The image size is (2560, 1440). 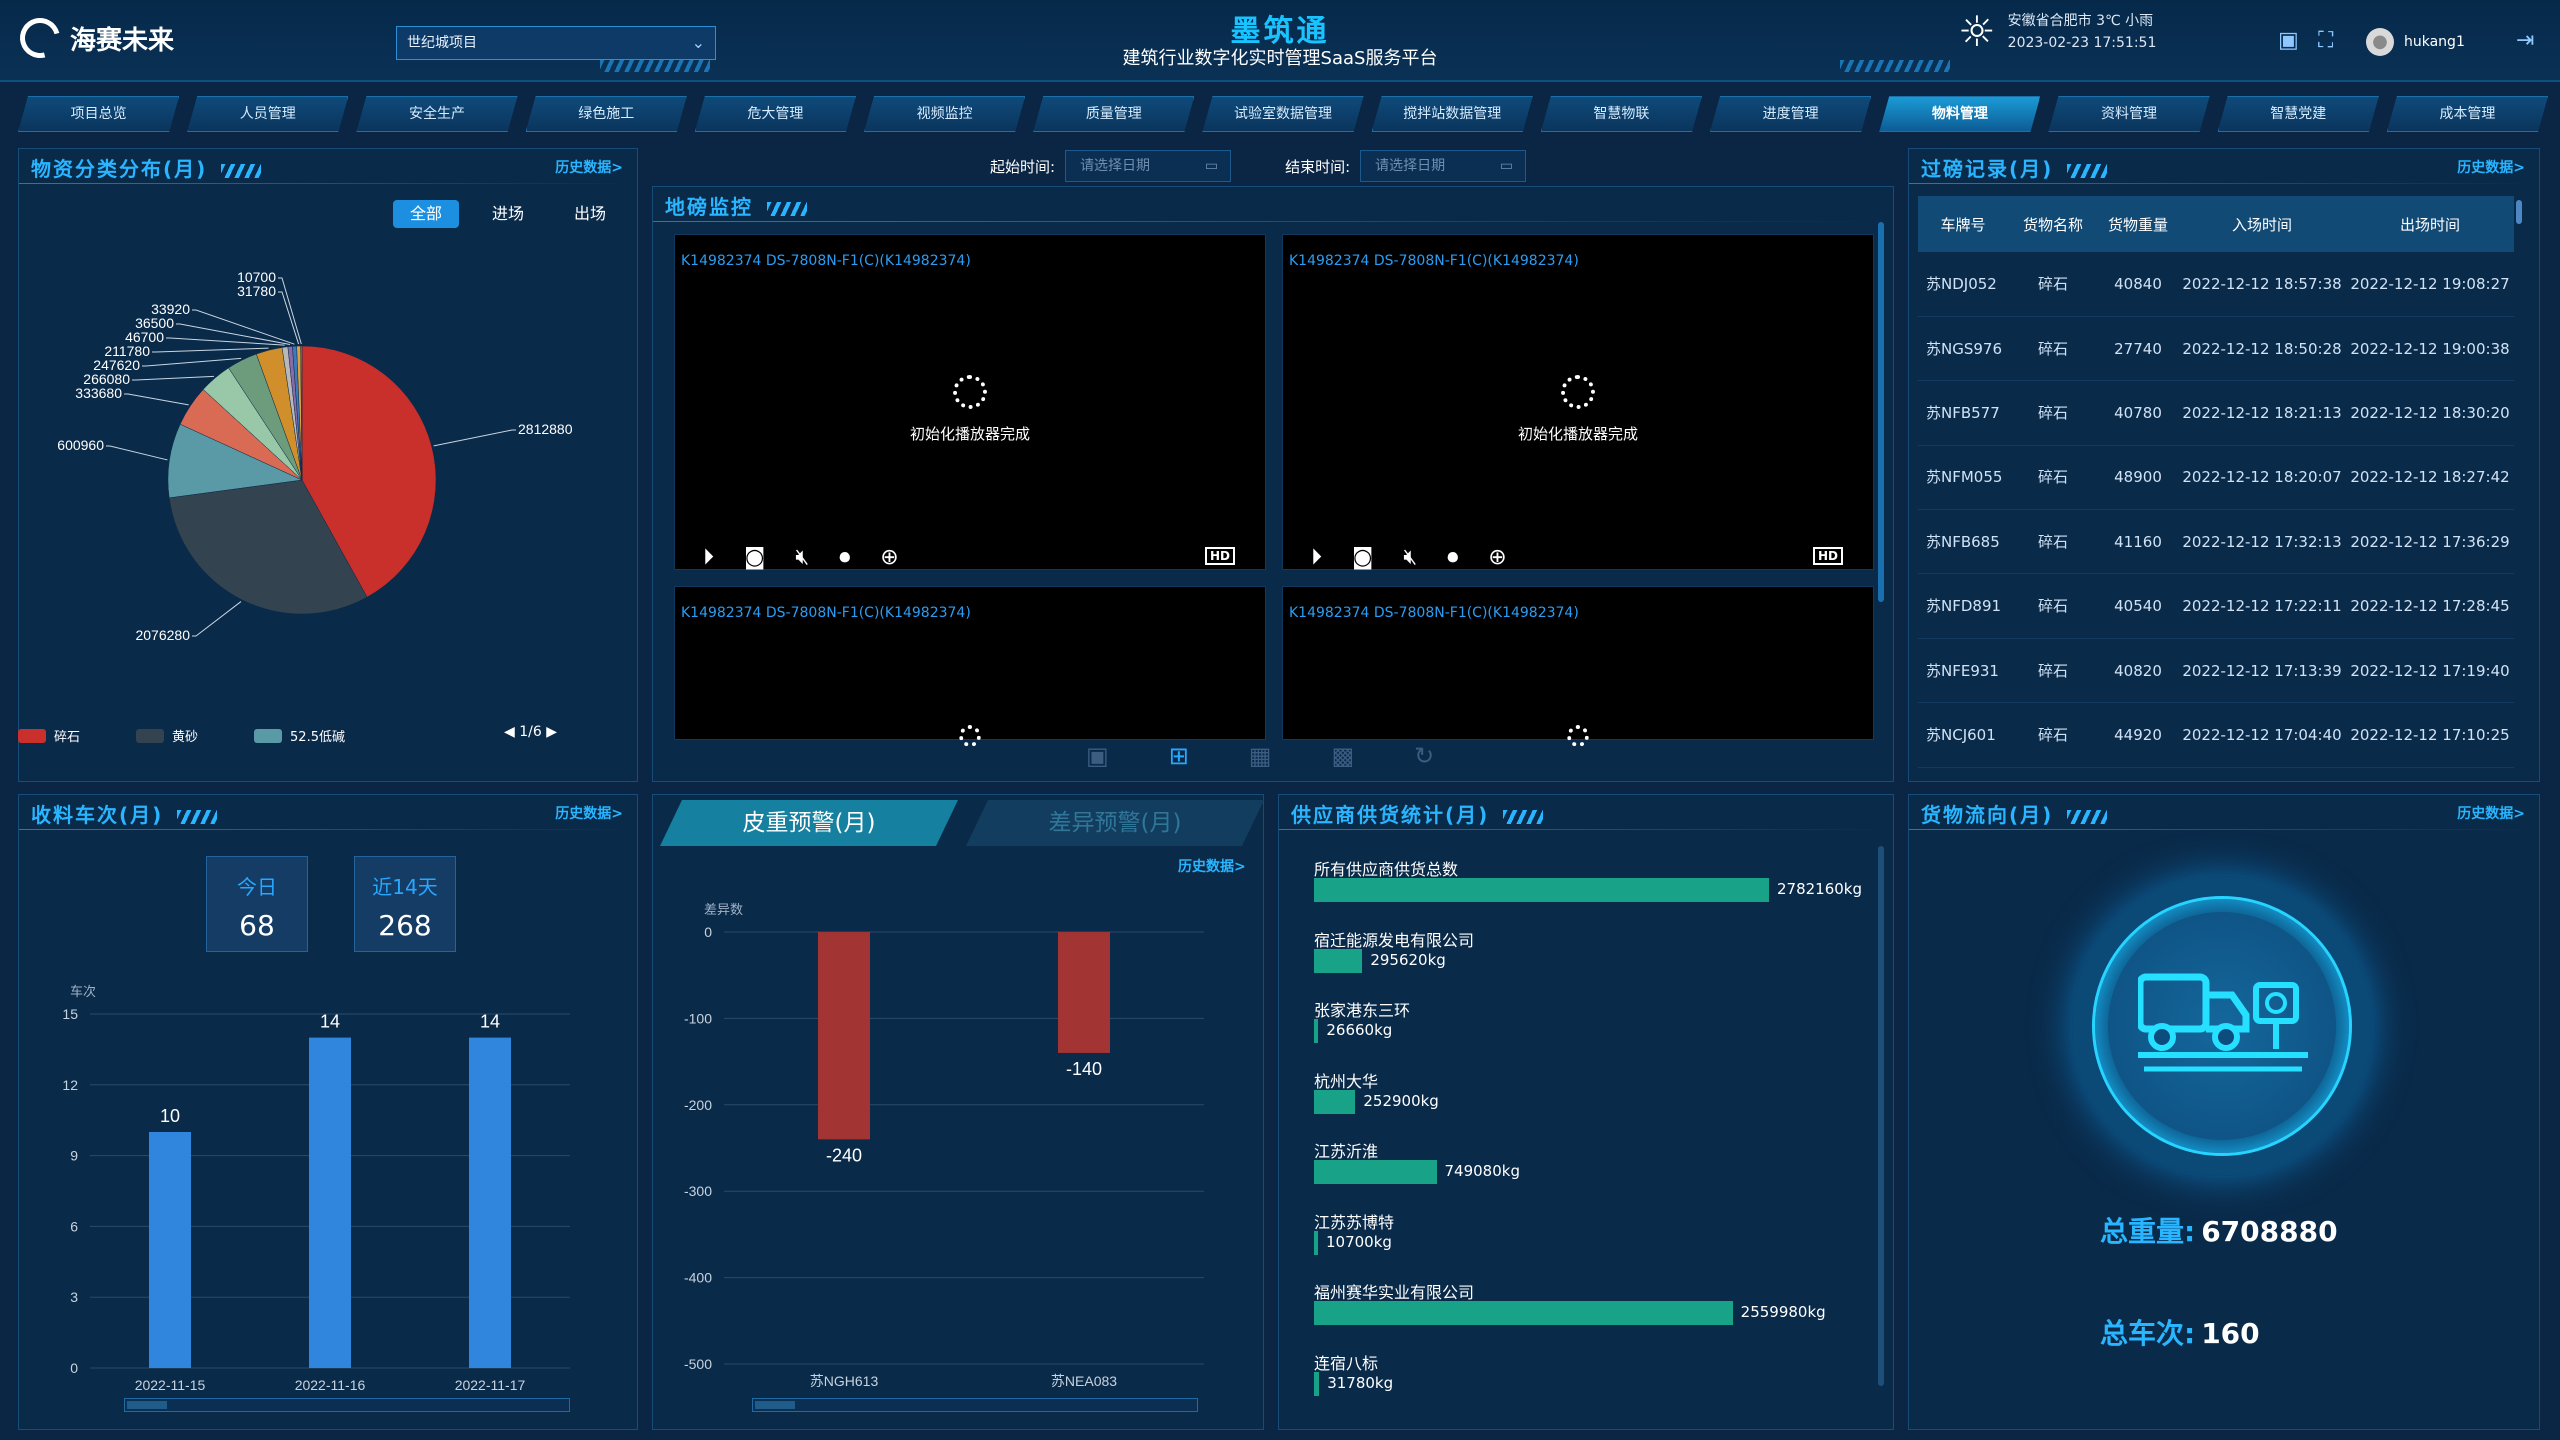 I want to click on chevron-down-icon: ⌄, so click(x=698, y=42).